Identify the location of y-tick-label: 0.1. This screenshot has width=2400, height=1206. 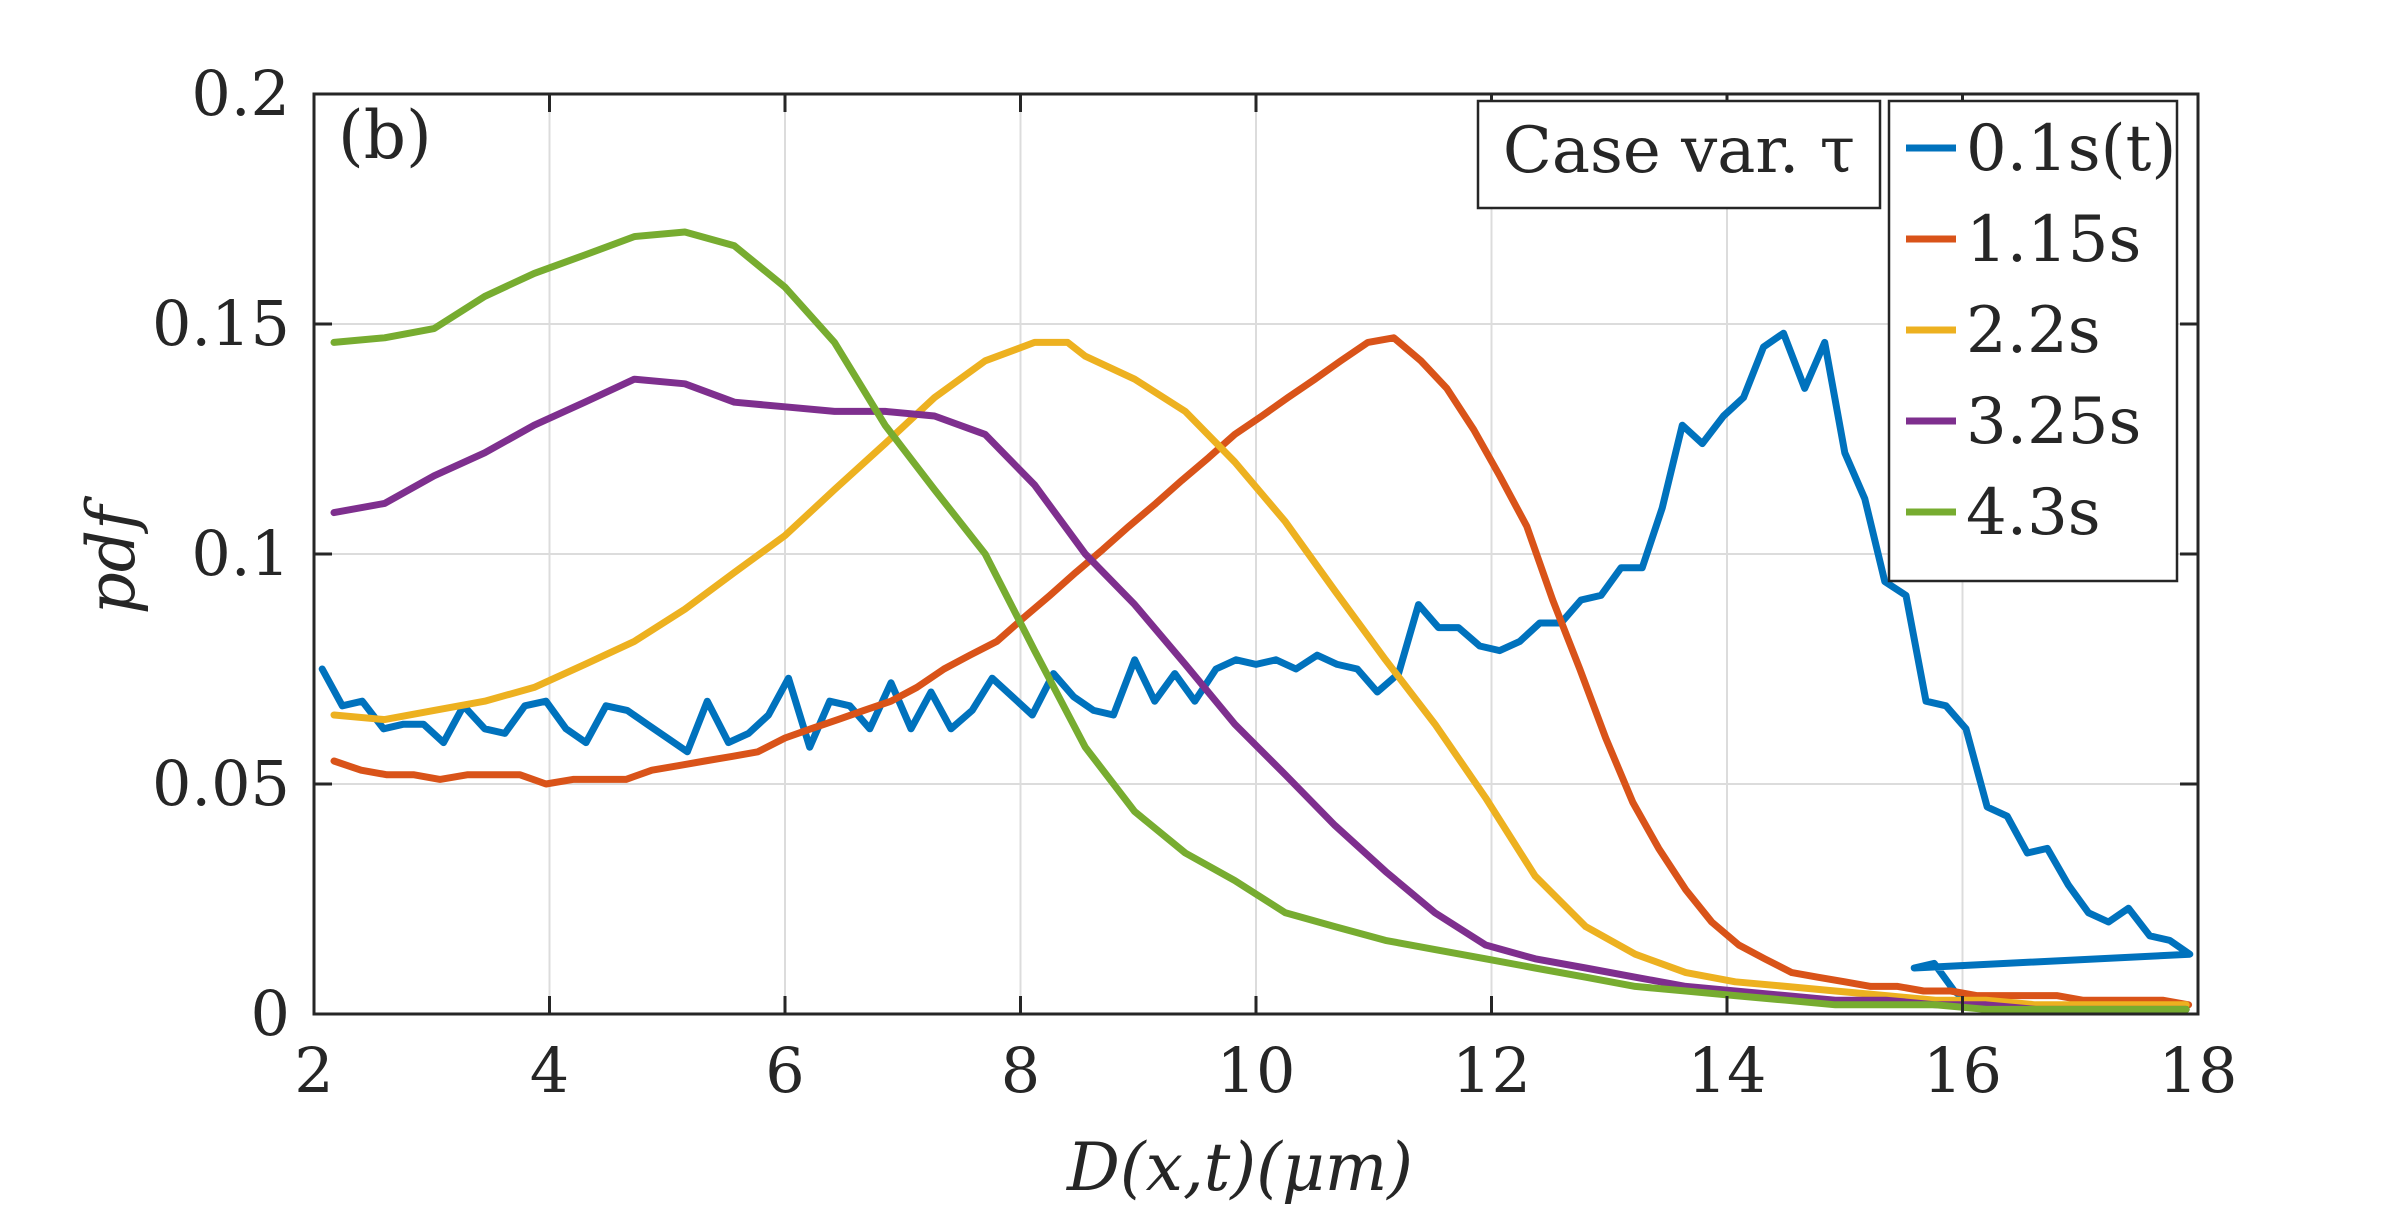
(240, 553).